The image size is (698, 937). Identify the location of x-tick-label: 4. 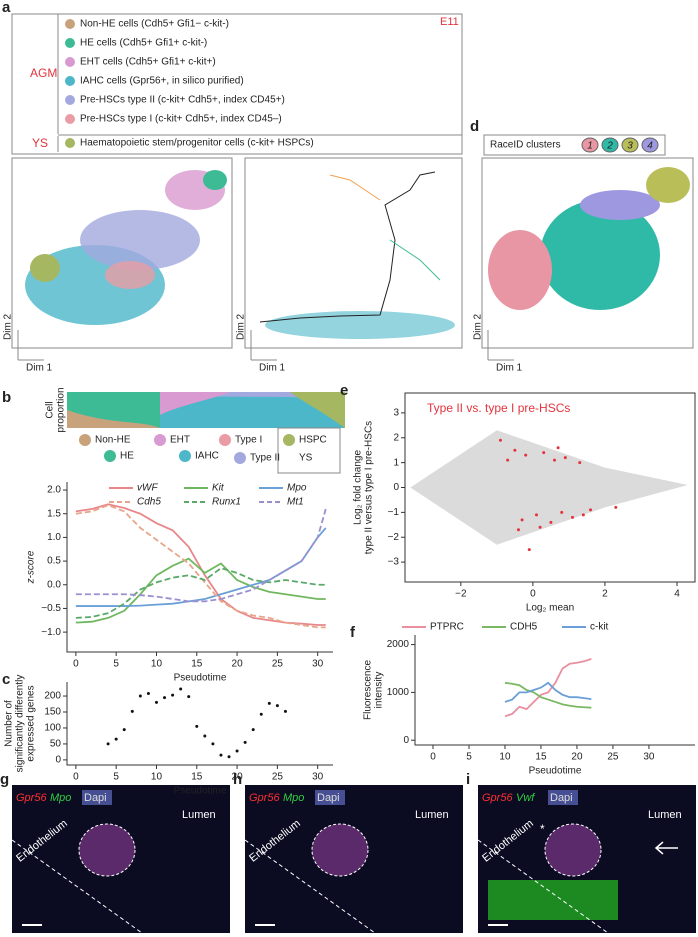
(677, 594).